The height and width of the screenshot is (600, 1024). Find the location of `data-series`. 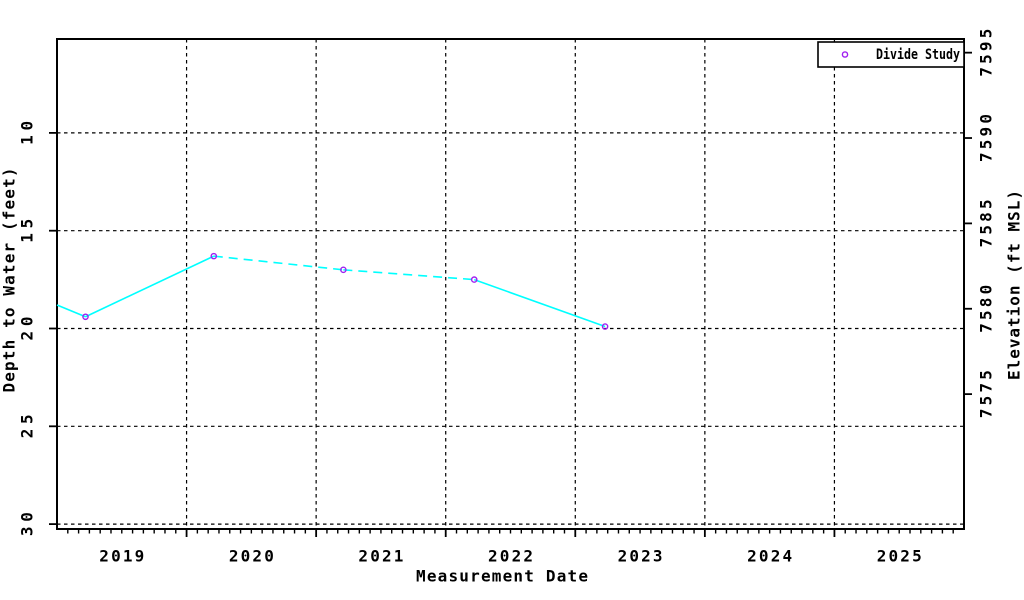

data-series is located at coordinates (332, 291).